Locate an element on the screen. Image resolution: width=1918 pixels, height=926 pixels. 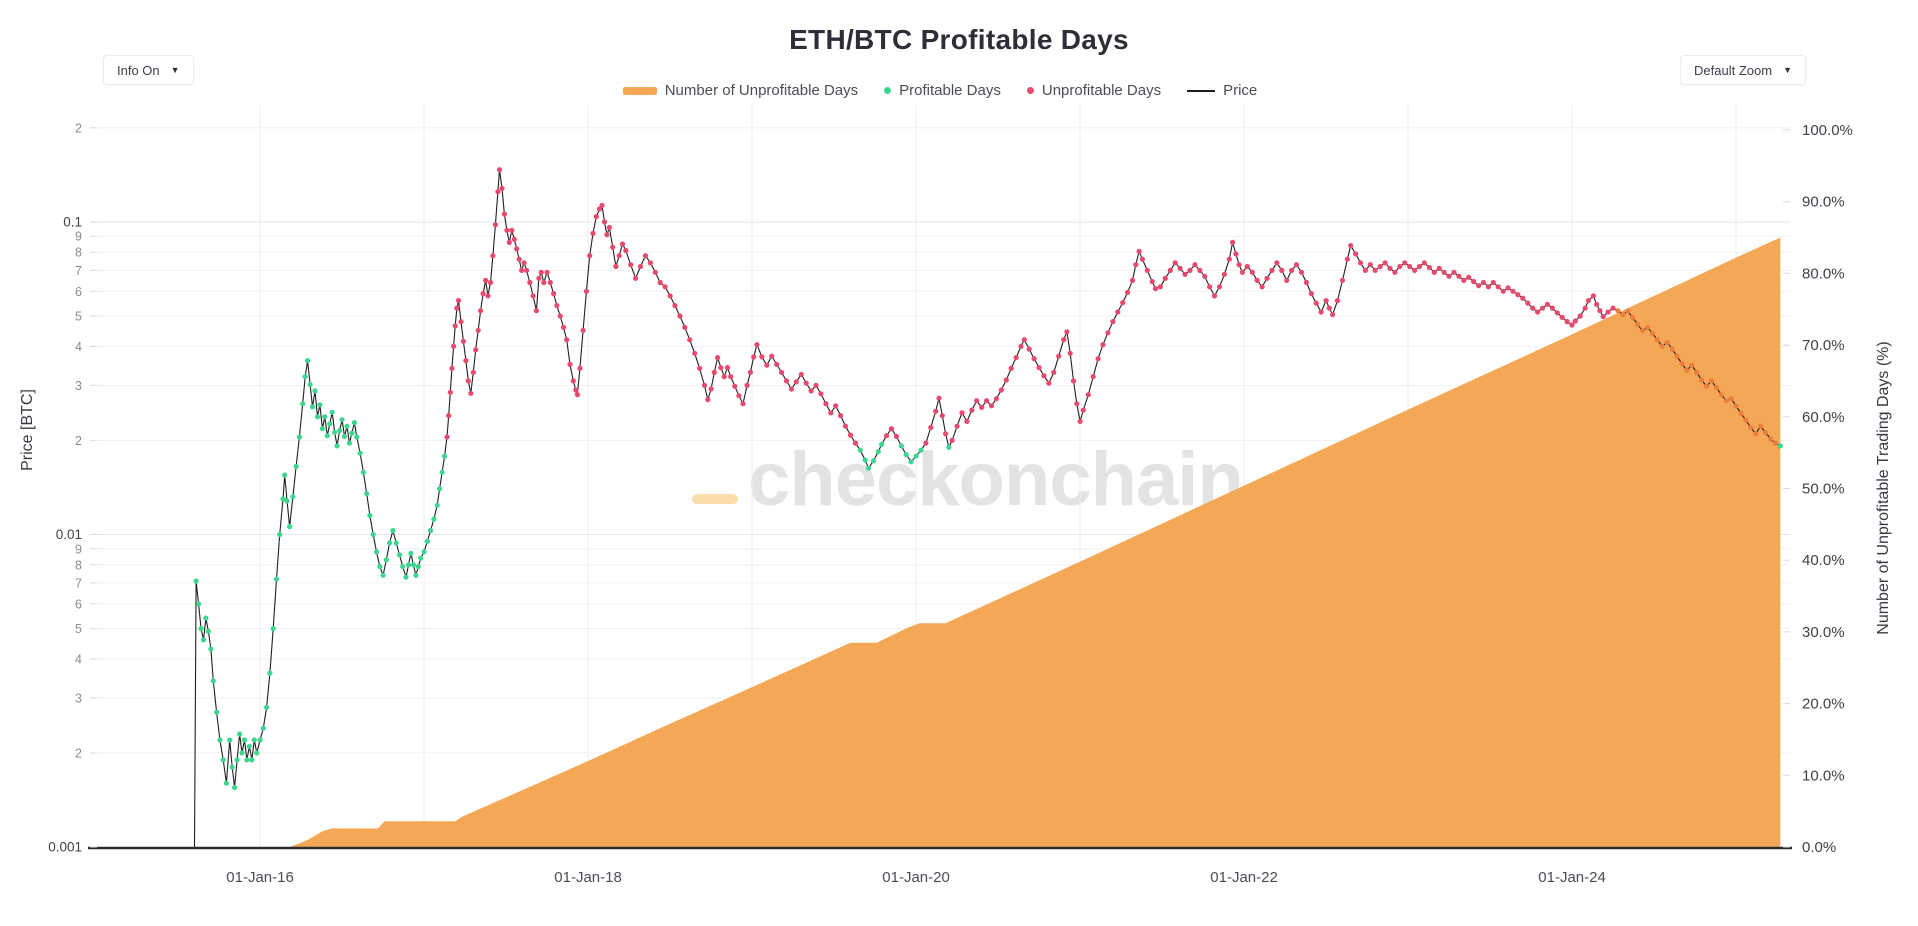
legend-item-unprofitable-days-area: Number of Unprofitable Days is located at coordinates (740, 90).